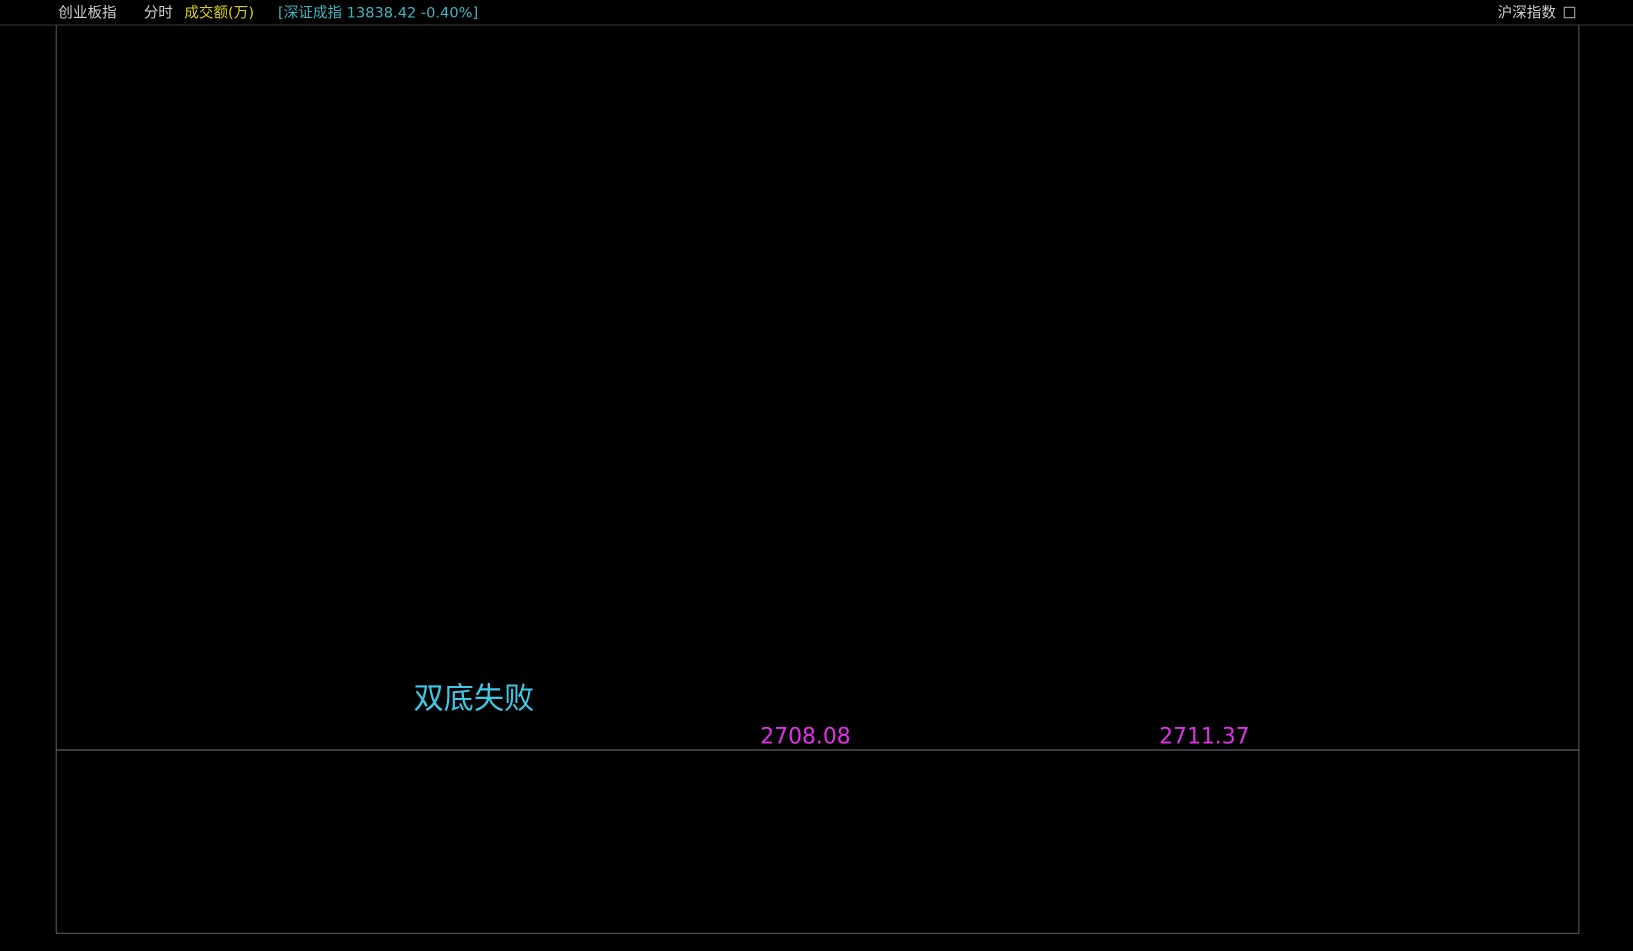 The width and height of the screenshot is (1633, 951). I want to click on index-button: 沪深指数, so click(1527, 13).